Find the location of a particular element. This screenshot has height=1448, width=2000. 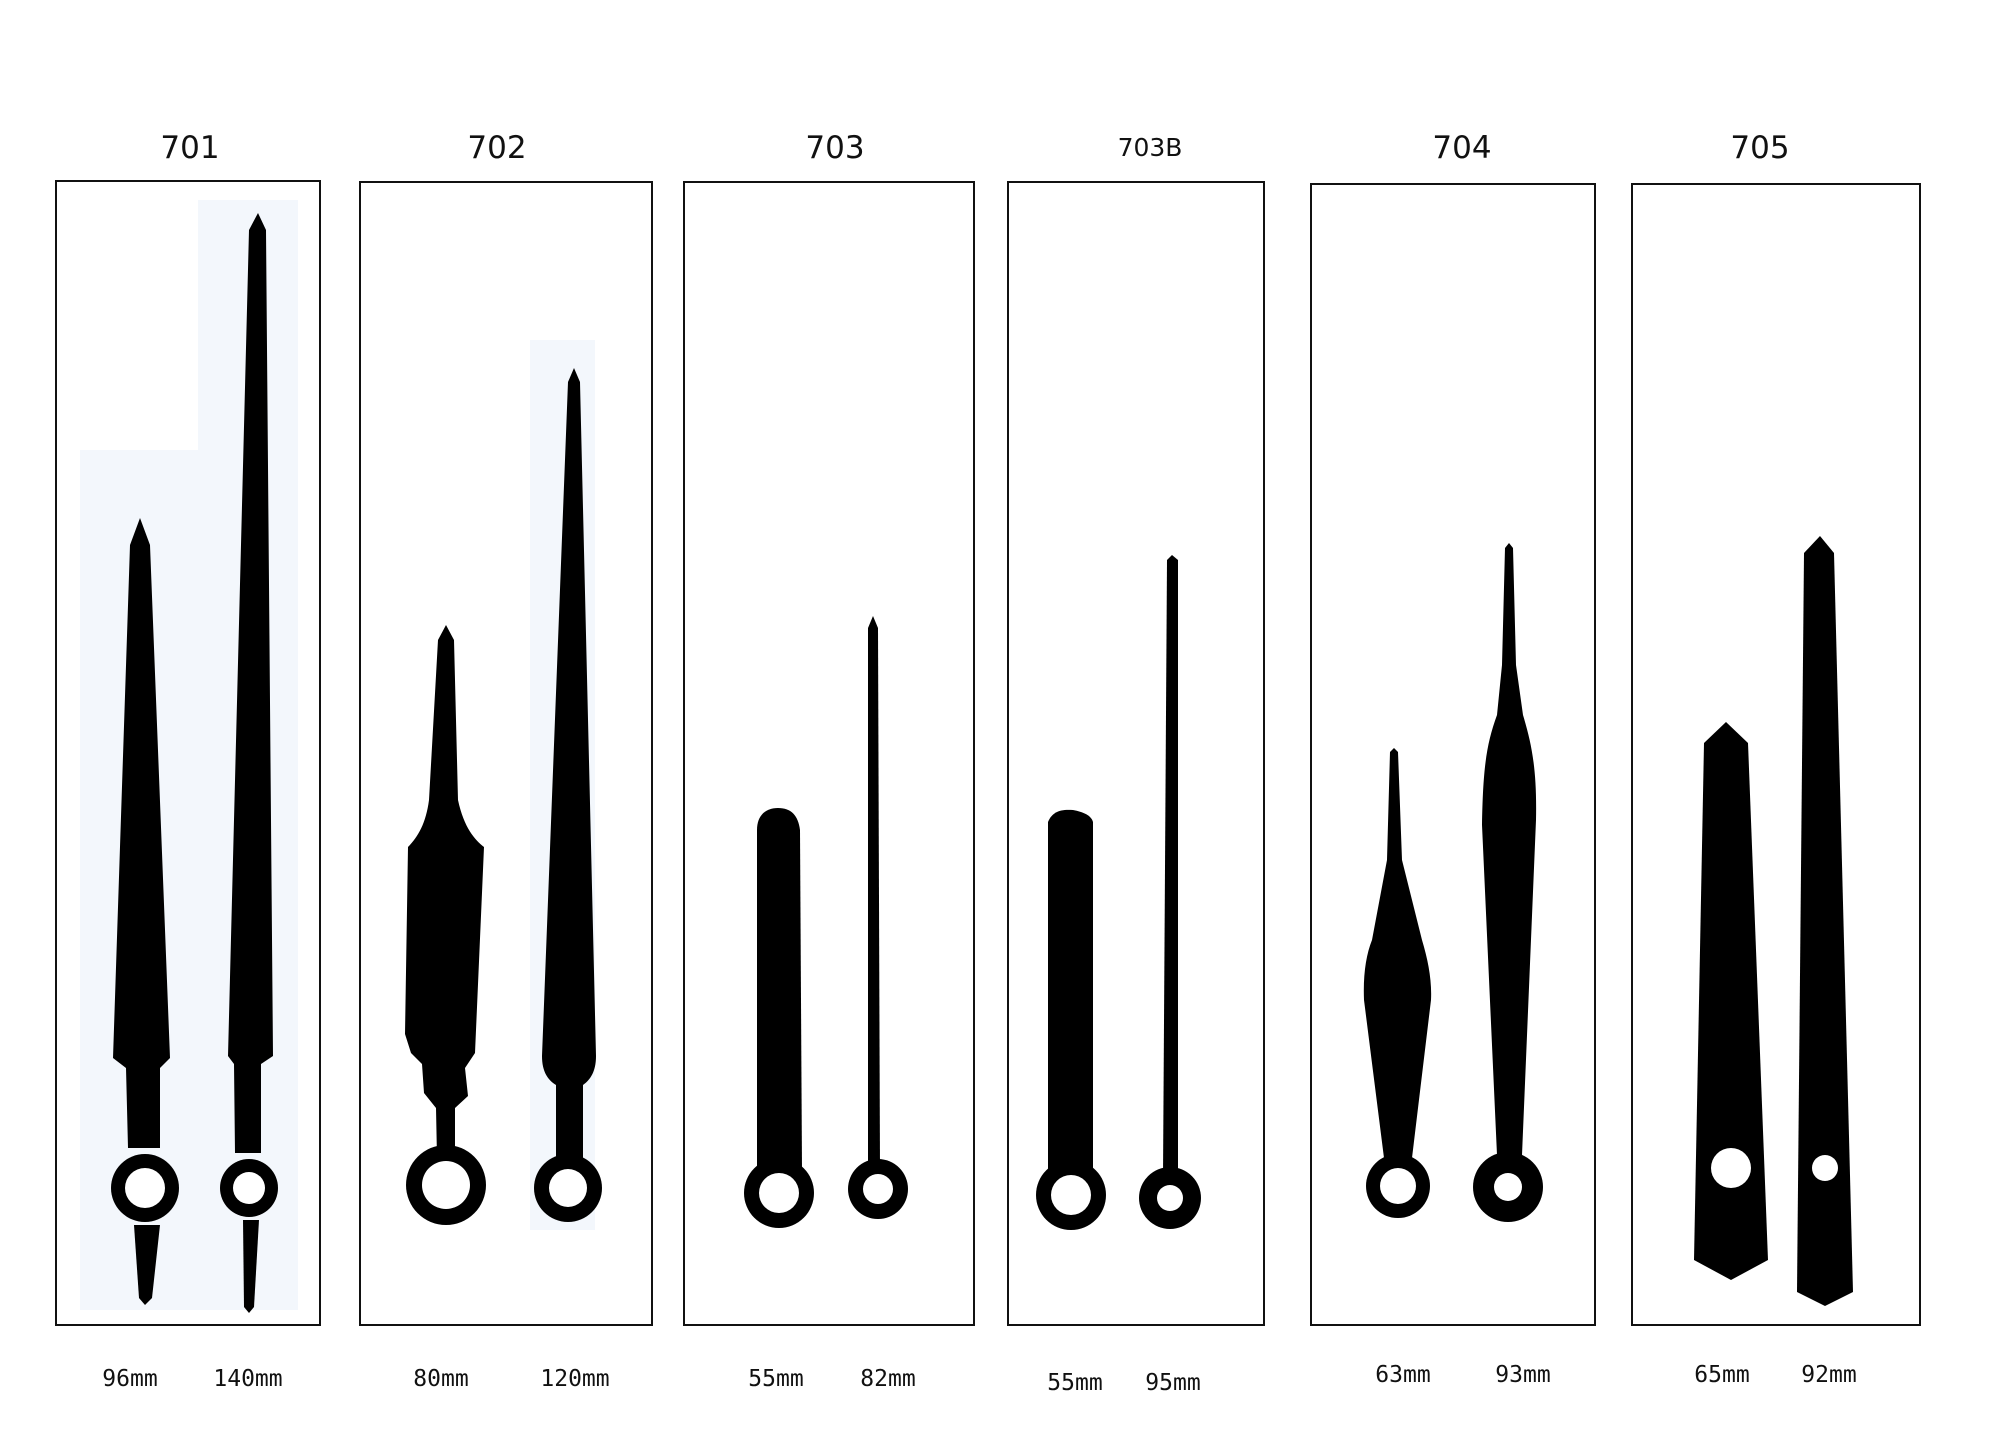

size-label-703-minute: 82mm is located at coordinates (888, 1379).